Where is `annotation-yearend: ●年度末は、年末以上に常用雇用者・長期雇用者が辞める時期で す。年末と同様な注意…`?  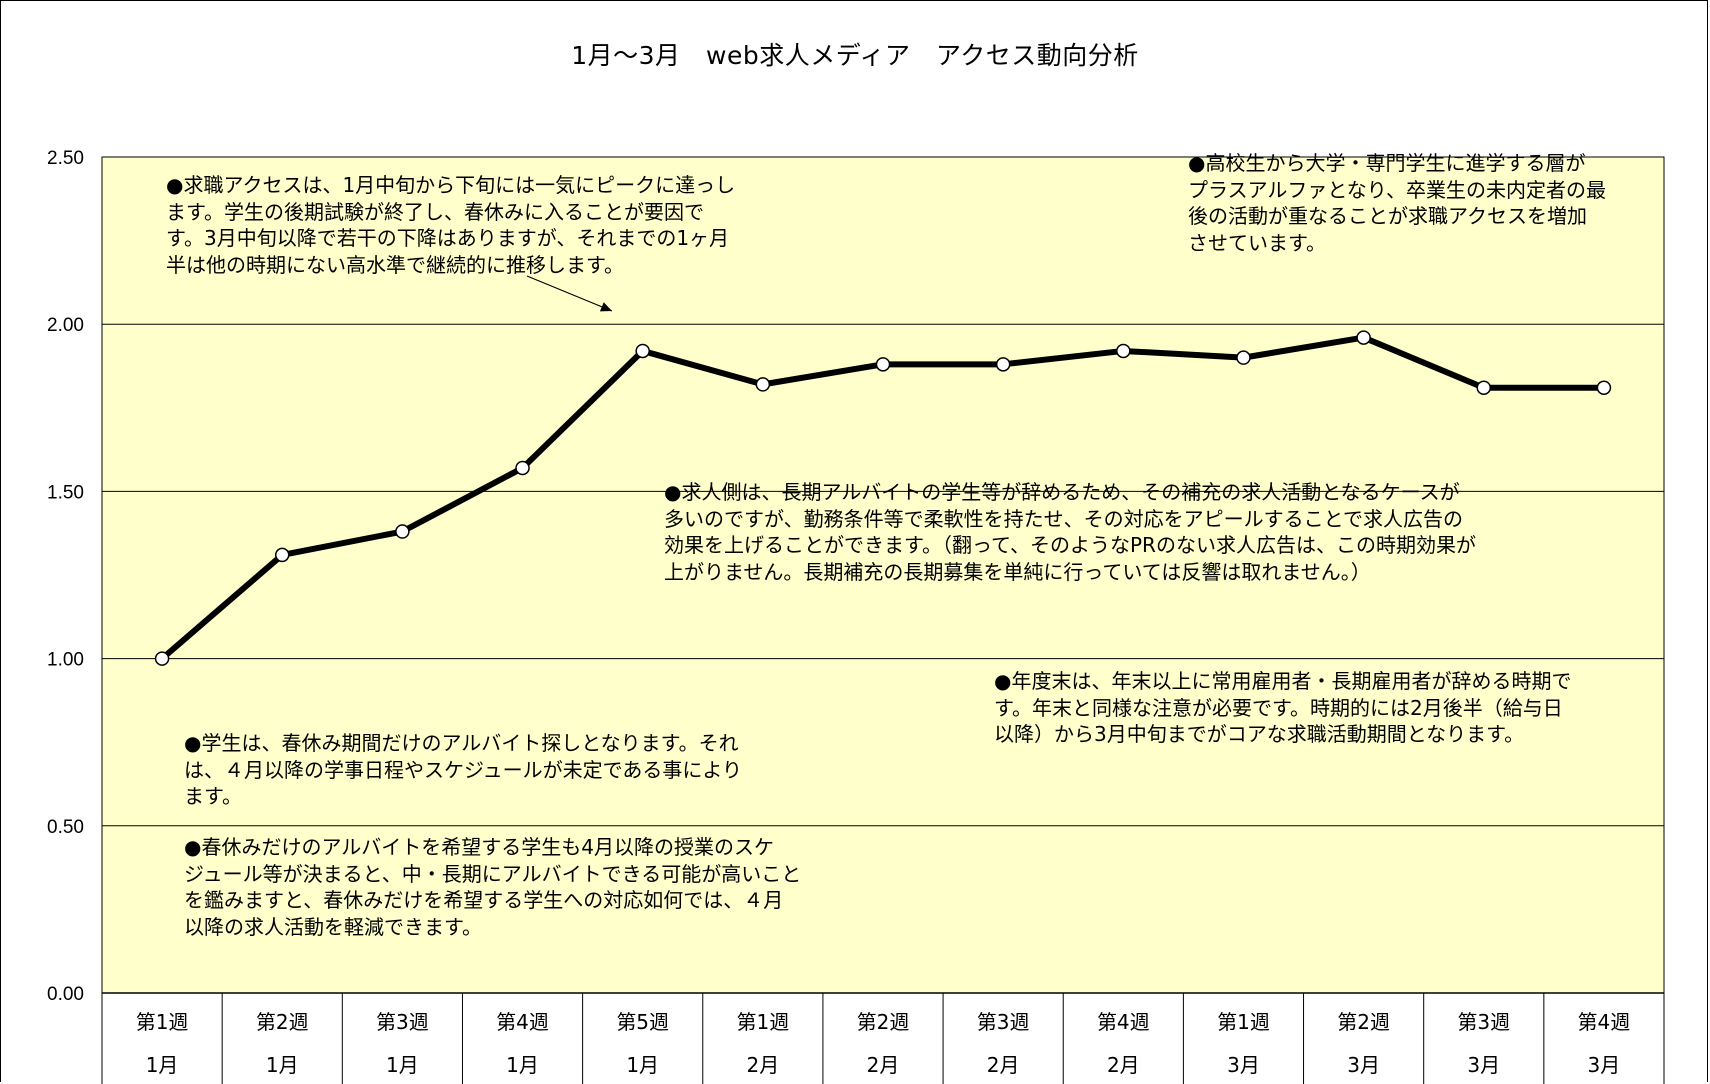 annotation-yearend: ●年度末は、年末以上に常用雇用者・長期雇用者が辞める時期で す。年末と同様な注意… is located at coordinates (1283, 707).